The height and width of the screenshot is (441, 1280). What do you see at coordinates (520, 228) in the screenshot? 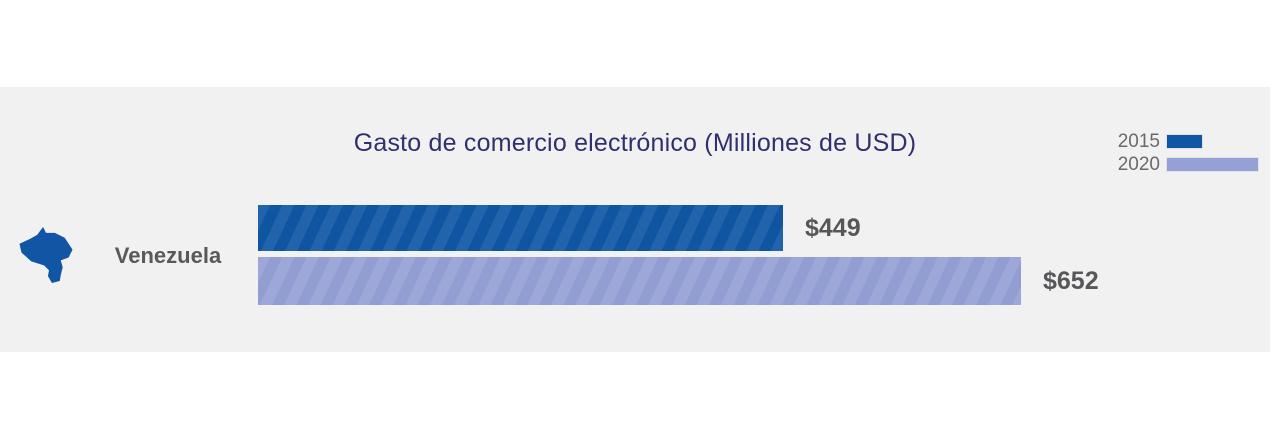
I see `bar-2015` at bounding box center [520, 228].